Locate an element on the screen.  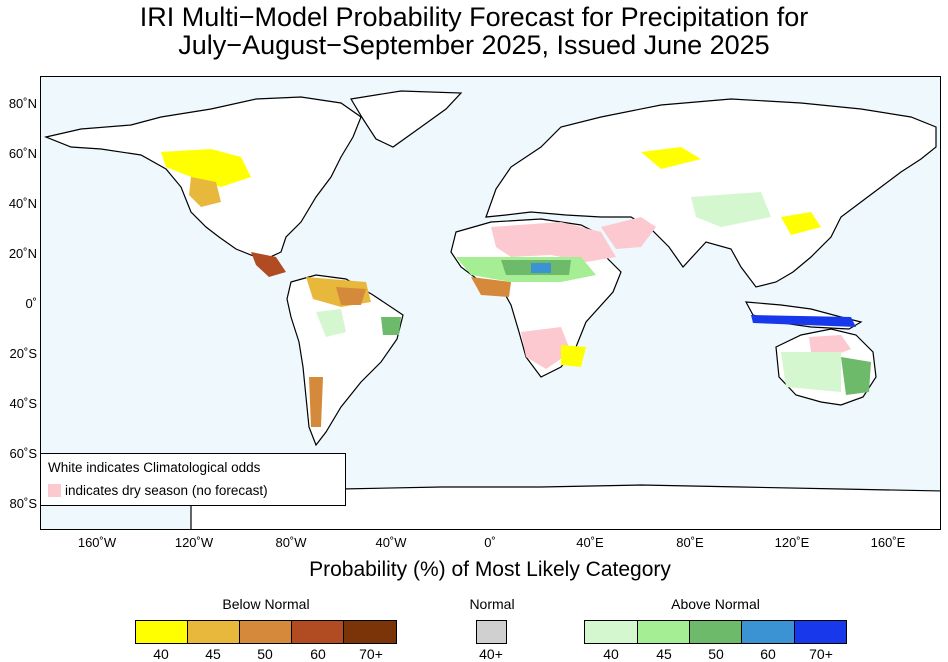
dry-season-swatch is located at coordinates (54, 490).